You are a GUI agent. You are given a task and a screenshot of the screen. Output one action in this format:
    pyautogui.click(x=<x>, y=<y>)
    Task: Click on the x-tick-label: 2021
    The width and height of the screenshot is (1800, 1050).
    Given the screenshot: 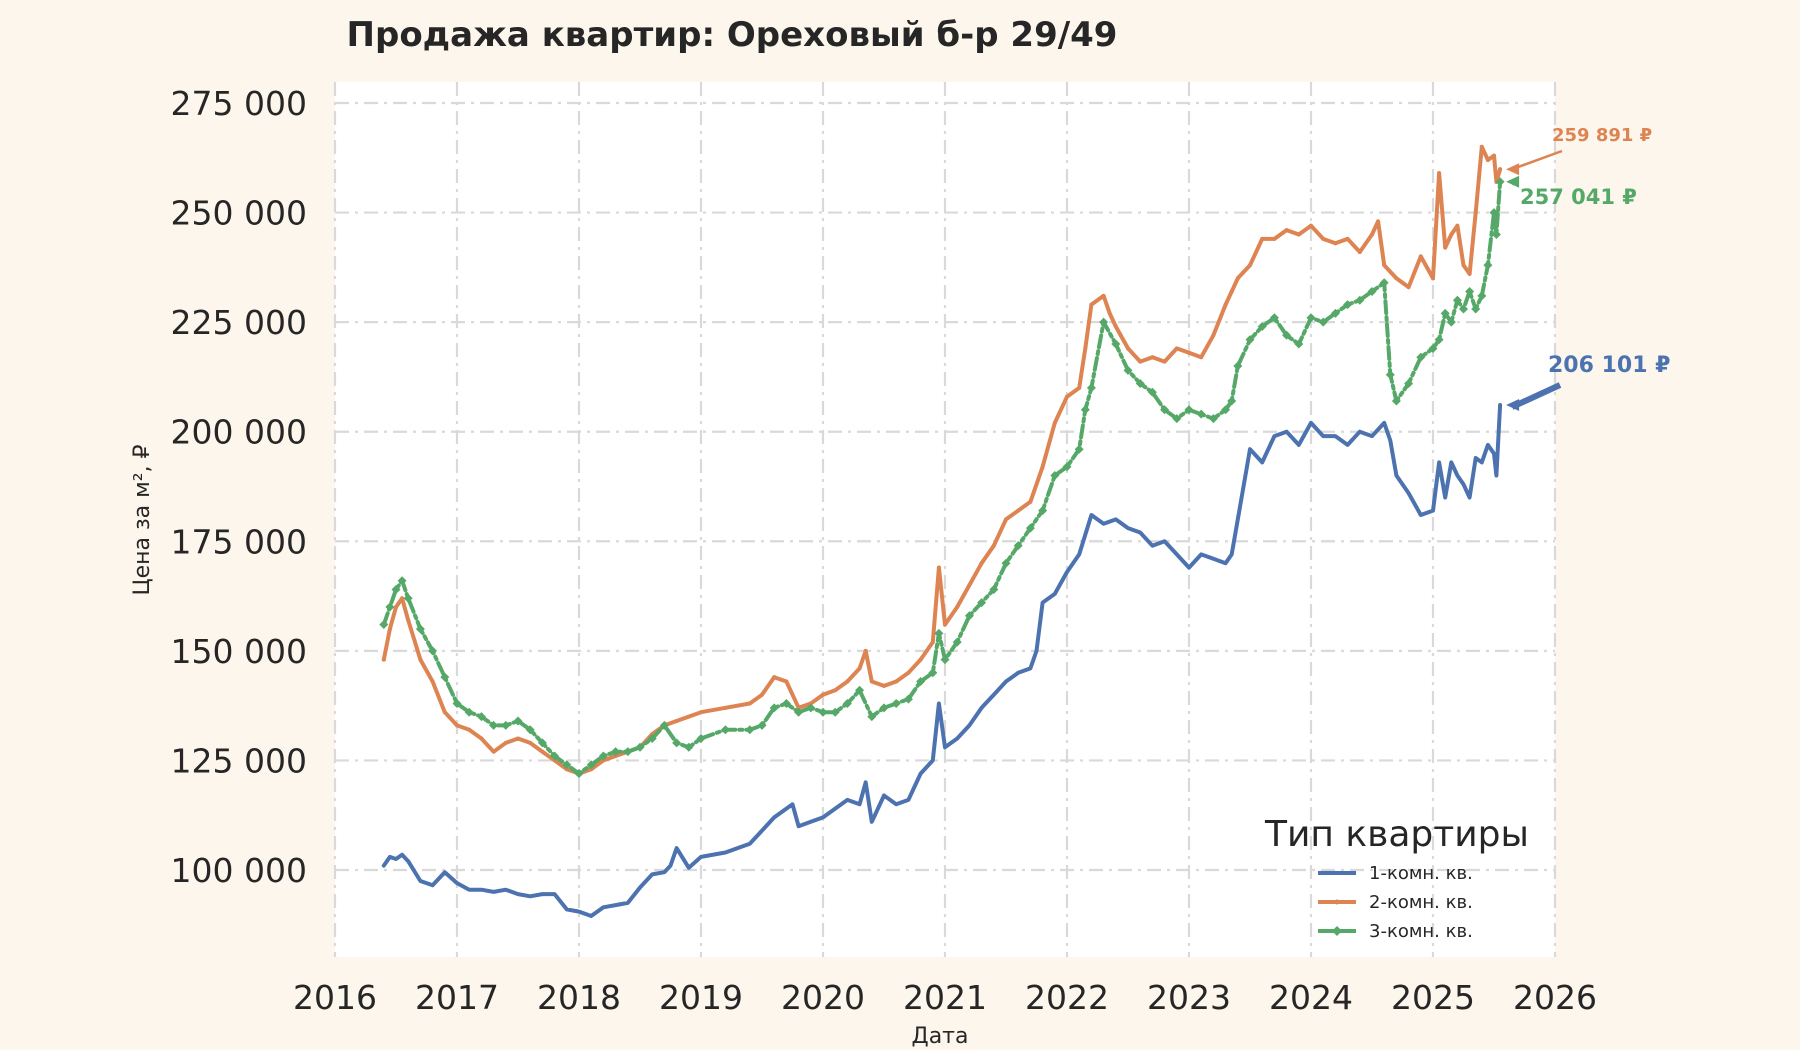 What is the action you would take?
    pyautogui.click(x=945, y=997)
    